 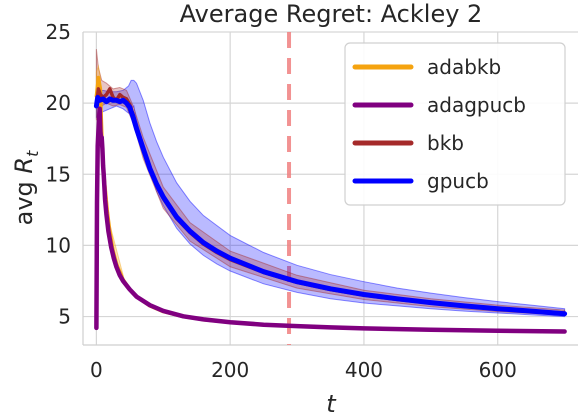 I want to click on adabkb-legend-label: adabkb, so click(x=464, y=67).